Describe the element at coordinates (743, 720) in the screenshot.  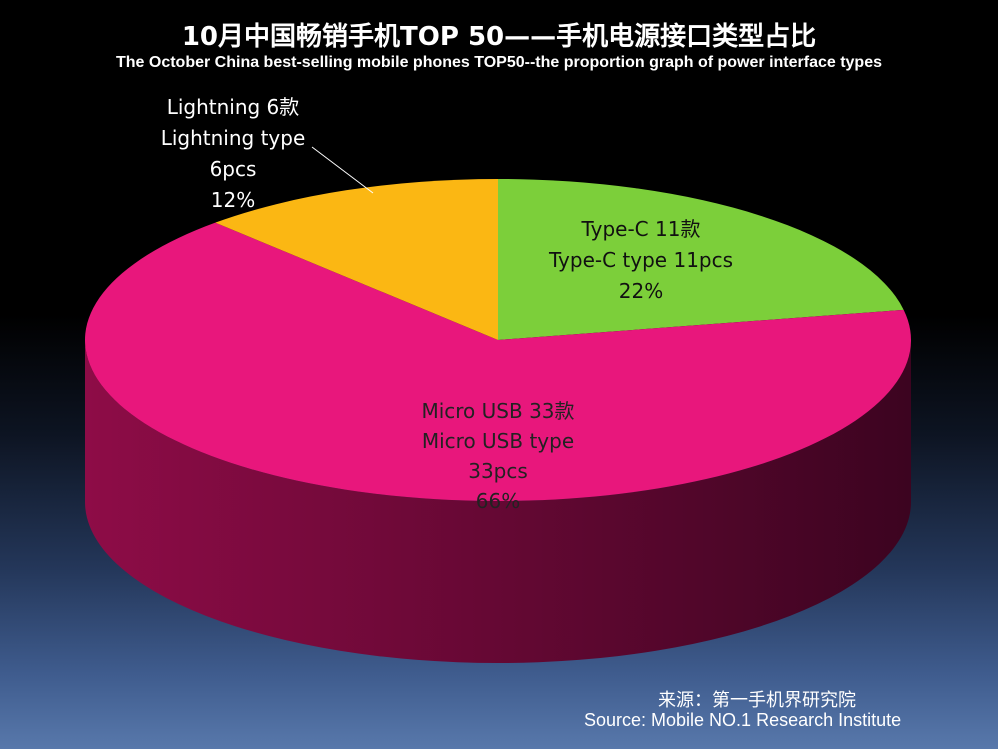
I see `source-english: Source: Mobile NO.1 Research Institute` at that location.